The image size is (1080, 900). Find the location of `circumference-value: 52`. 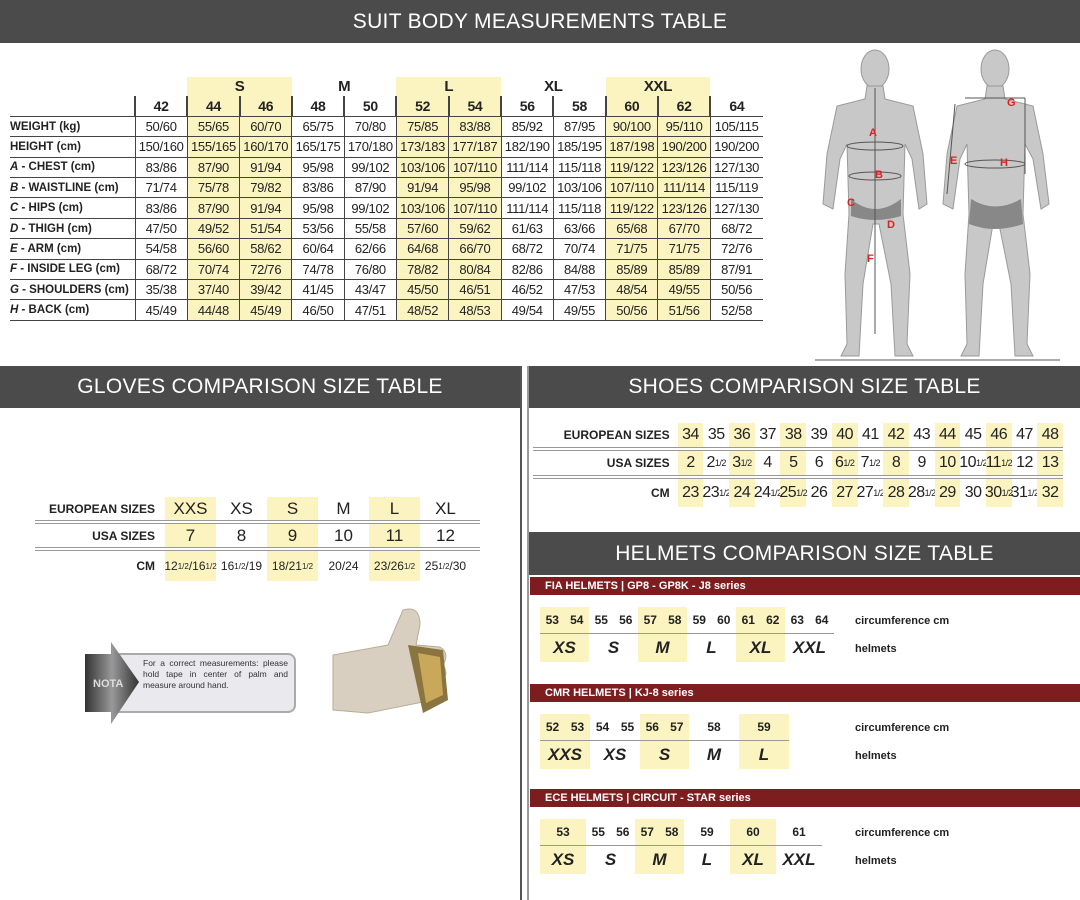

circumference-value: 52 is located at coordinates (552, 727).